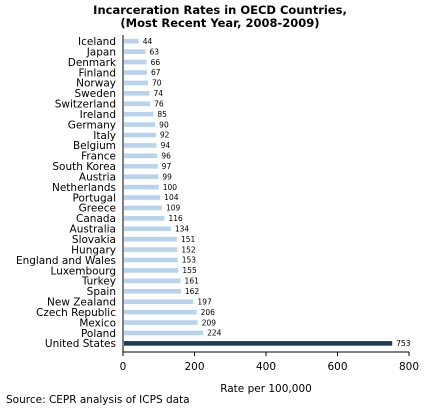 This screenshot has height=414, width=426. What do you see at coordinates (83, 271) in the screenshot?
I see `category-label: Luxembourg` at bounding box center [83, 271].